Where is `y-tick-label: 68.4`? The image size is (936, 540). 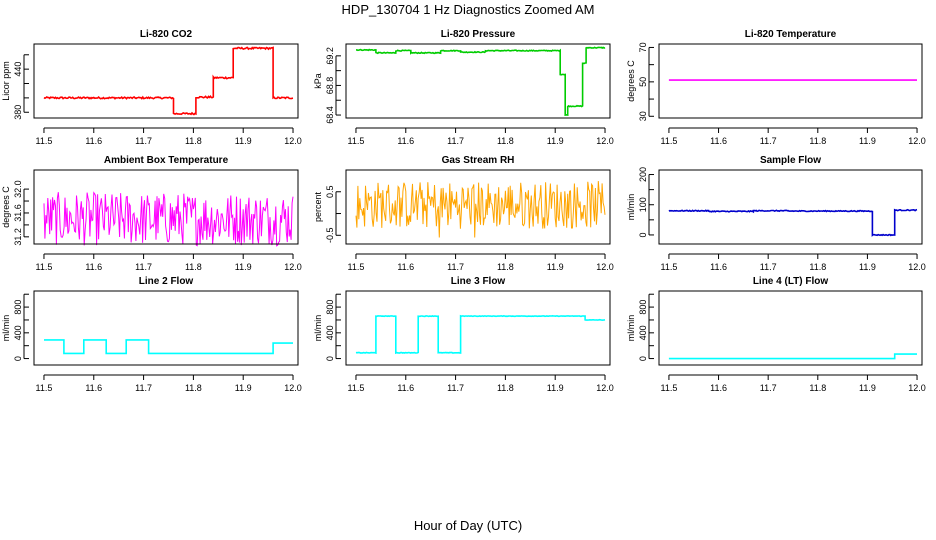
y-tick-label: 68.4 is located at coordinates (330, 115).